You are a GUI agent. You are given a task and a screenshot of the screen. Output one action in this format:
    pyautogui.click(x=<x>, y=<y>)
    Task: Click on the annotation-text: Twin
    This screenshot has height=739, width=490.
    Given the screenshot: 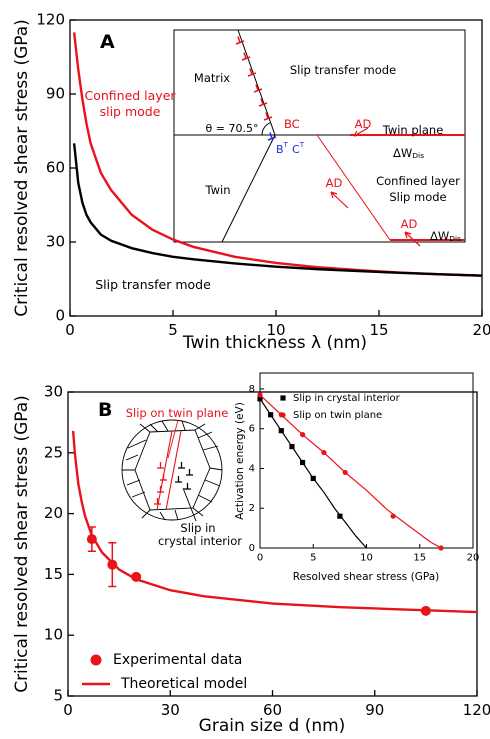 What is the action you would take?
    pyautogui.click(x=217, y=190)
    